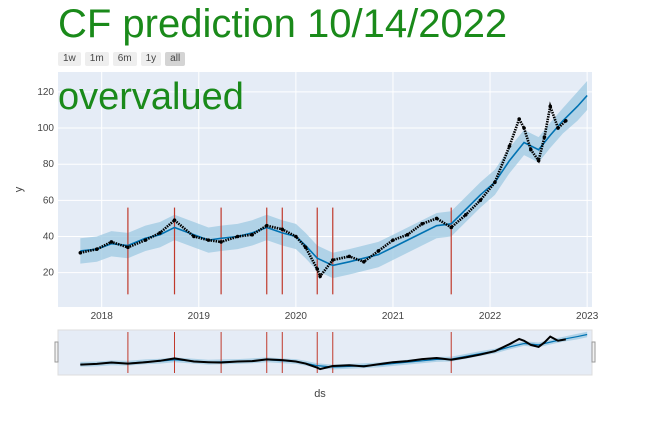 The height and width of the screenshot is (433, 650). I want to click on range-button-all: all, so click(175, 59).